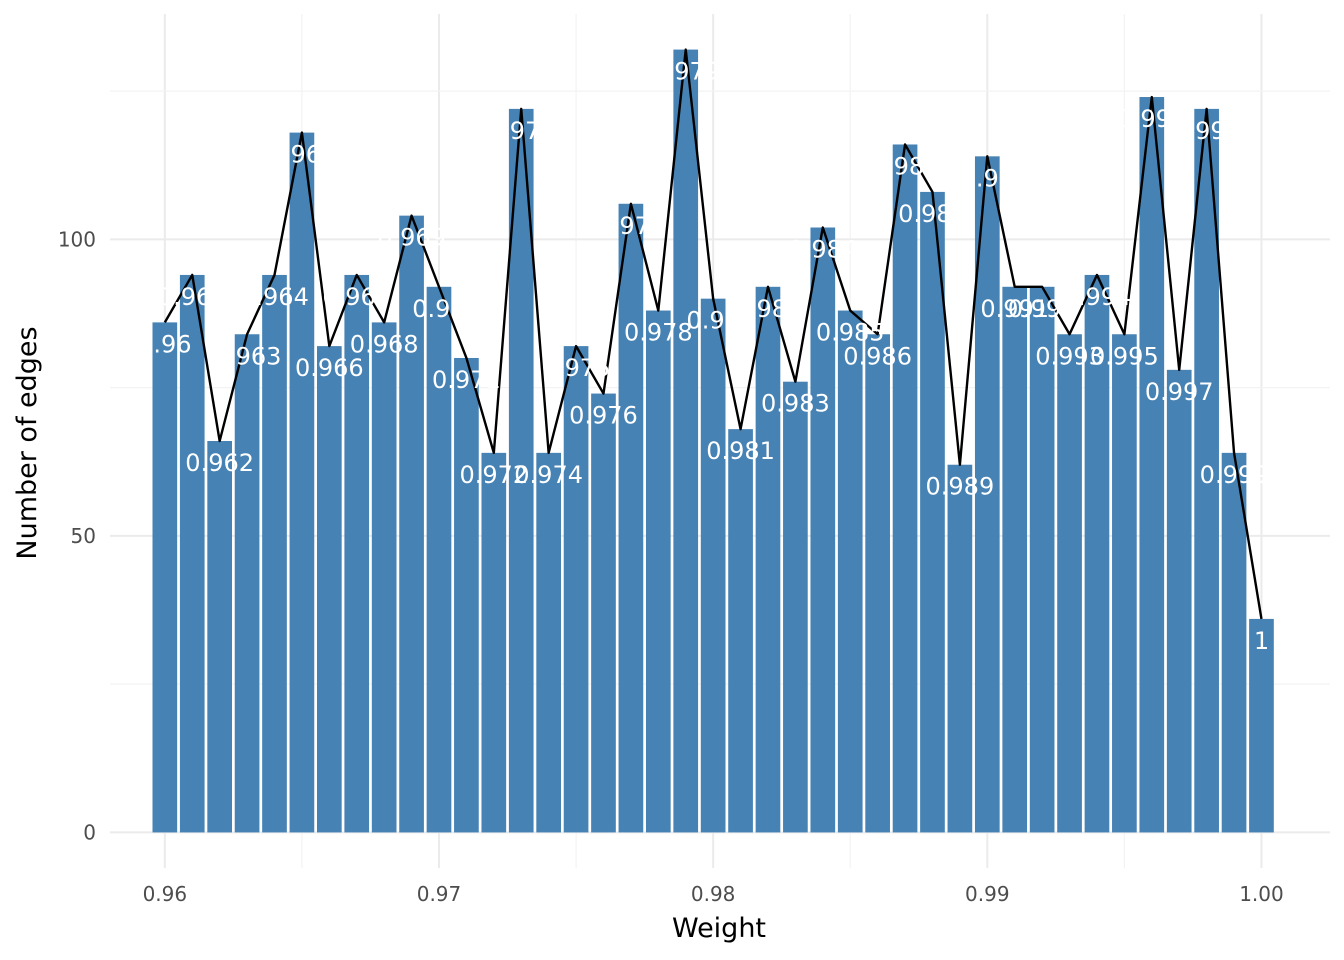 The image size is (1344, 960). What do you see at coordinates (164, 344) in the screenshot?
I see `bar-value-label: 0.96` at bounding box center [164, 344].